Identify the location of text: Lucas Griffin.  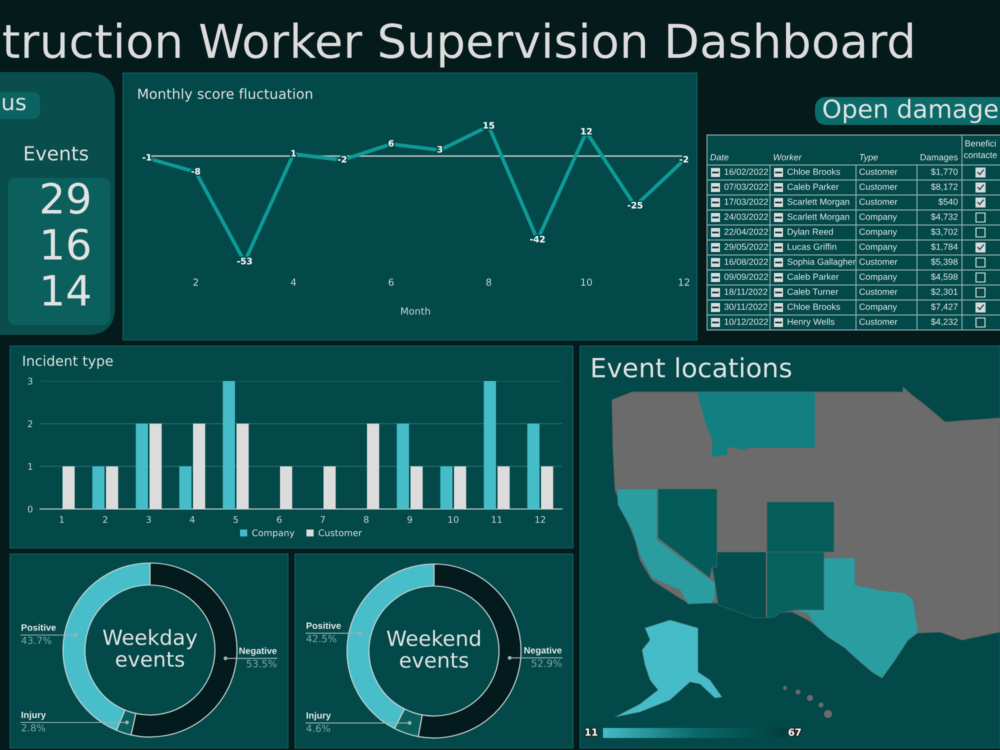
(812, 246).